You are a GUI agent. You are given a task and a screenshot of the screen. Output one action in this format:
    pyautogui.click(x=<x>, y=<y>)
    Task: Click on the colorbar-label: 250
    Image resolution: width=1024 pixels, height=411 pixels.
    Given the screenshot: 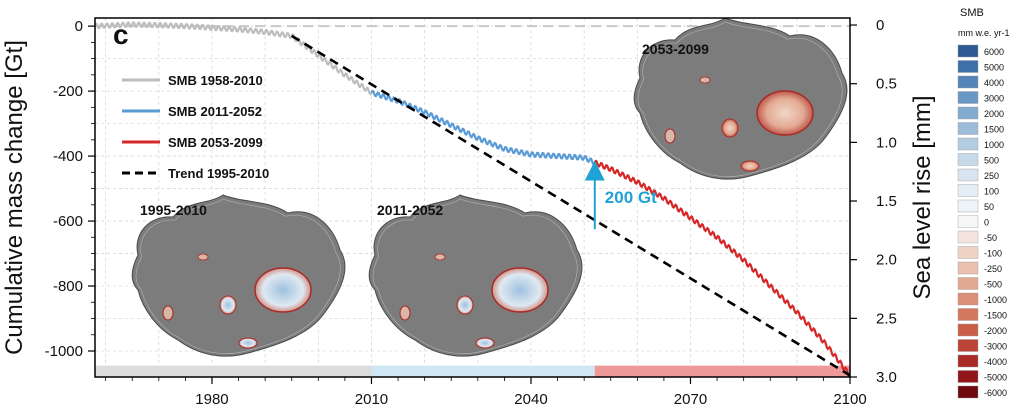 What is the action you would take?
    pyautogui.click(x=991, y=176)
    